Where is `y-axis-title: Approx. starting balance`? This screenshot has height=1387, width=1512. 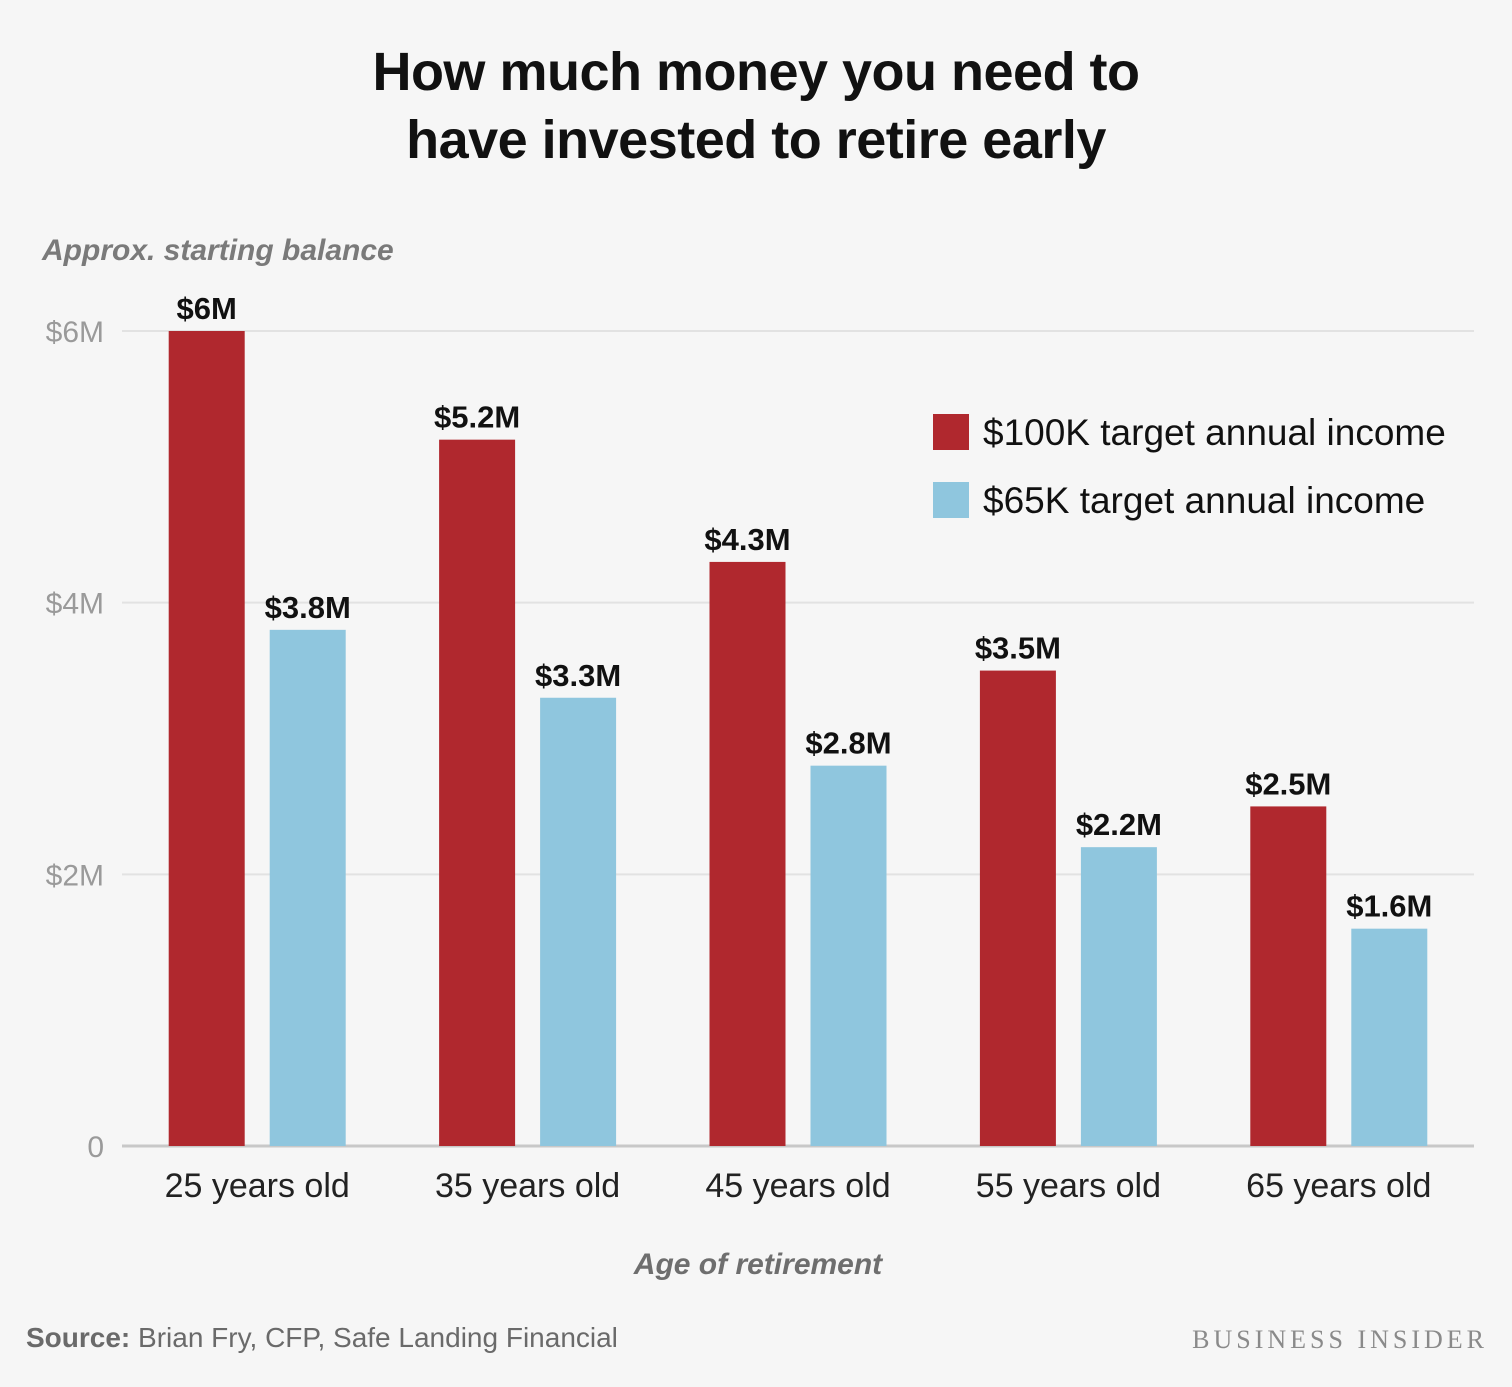 y-axis-title: Approx. starting balance is located at coordinates (217, 250).